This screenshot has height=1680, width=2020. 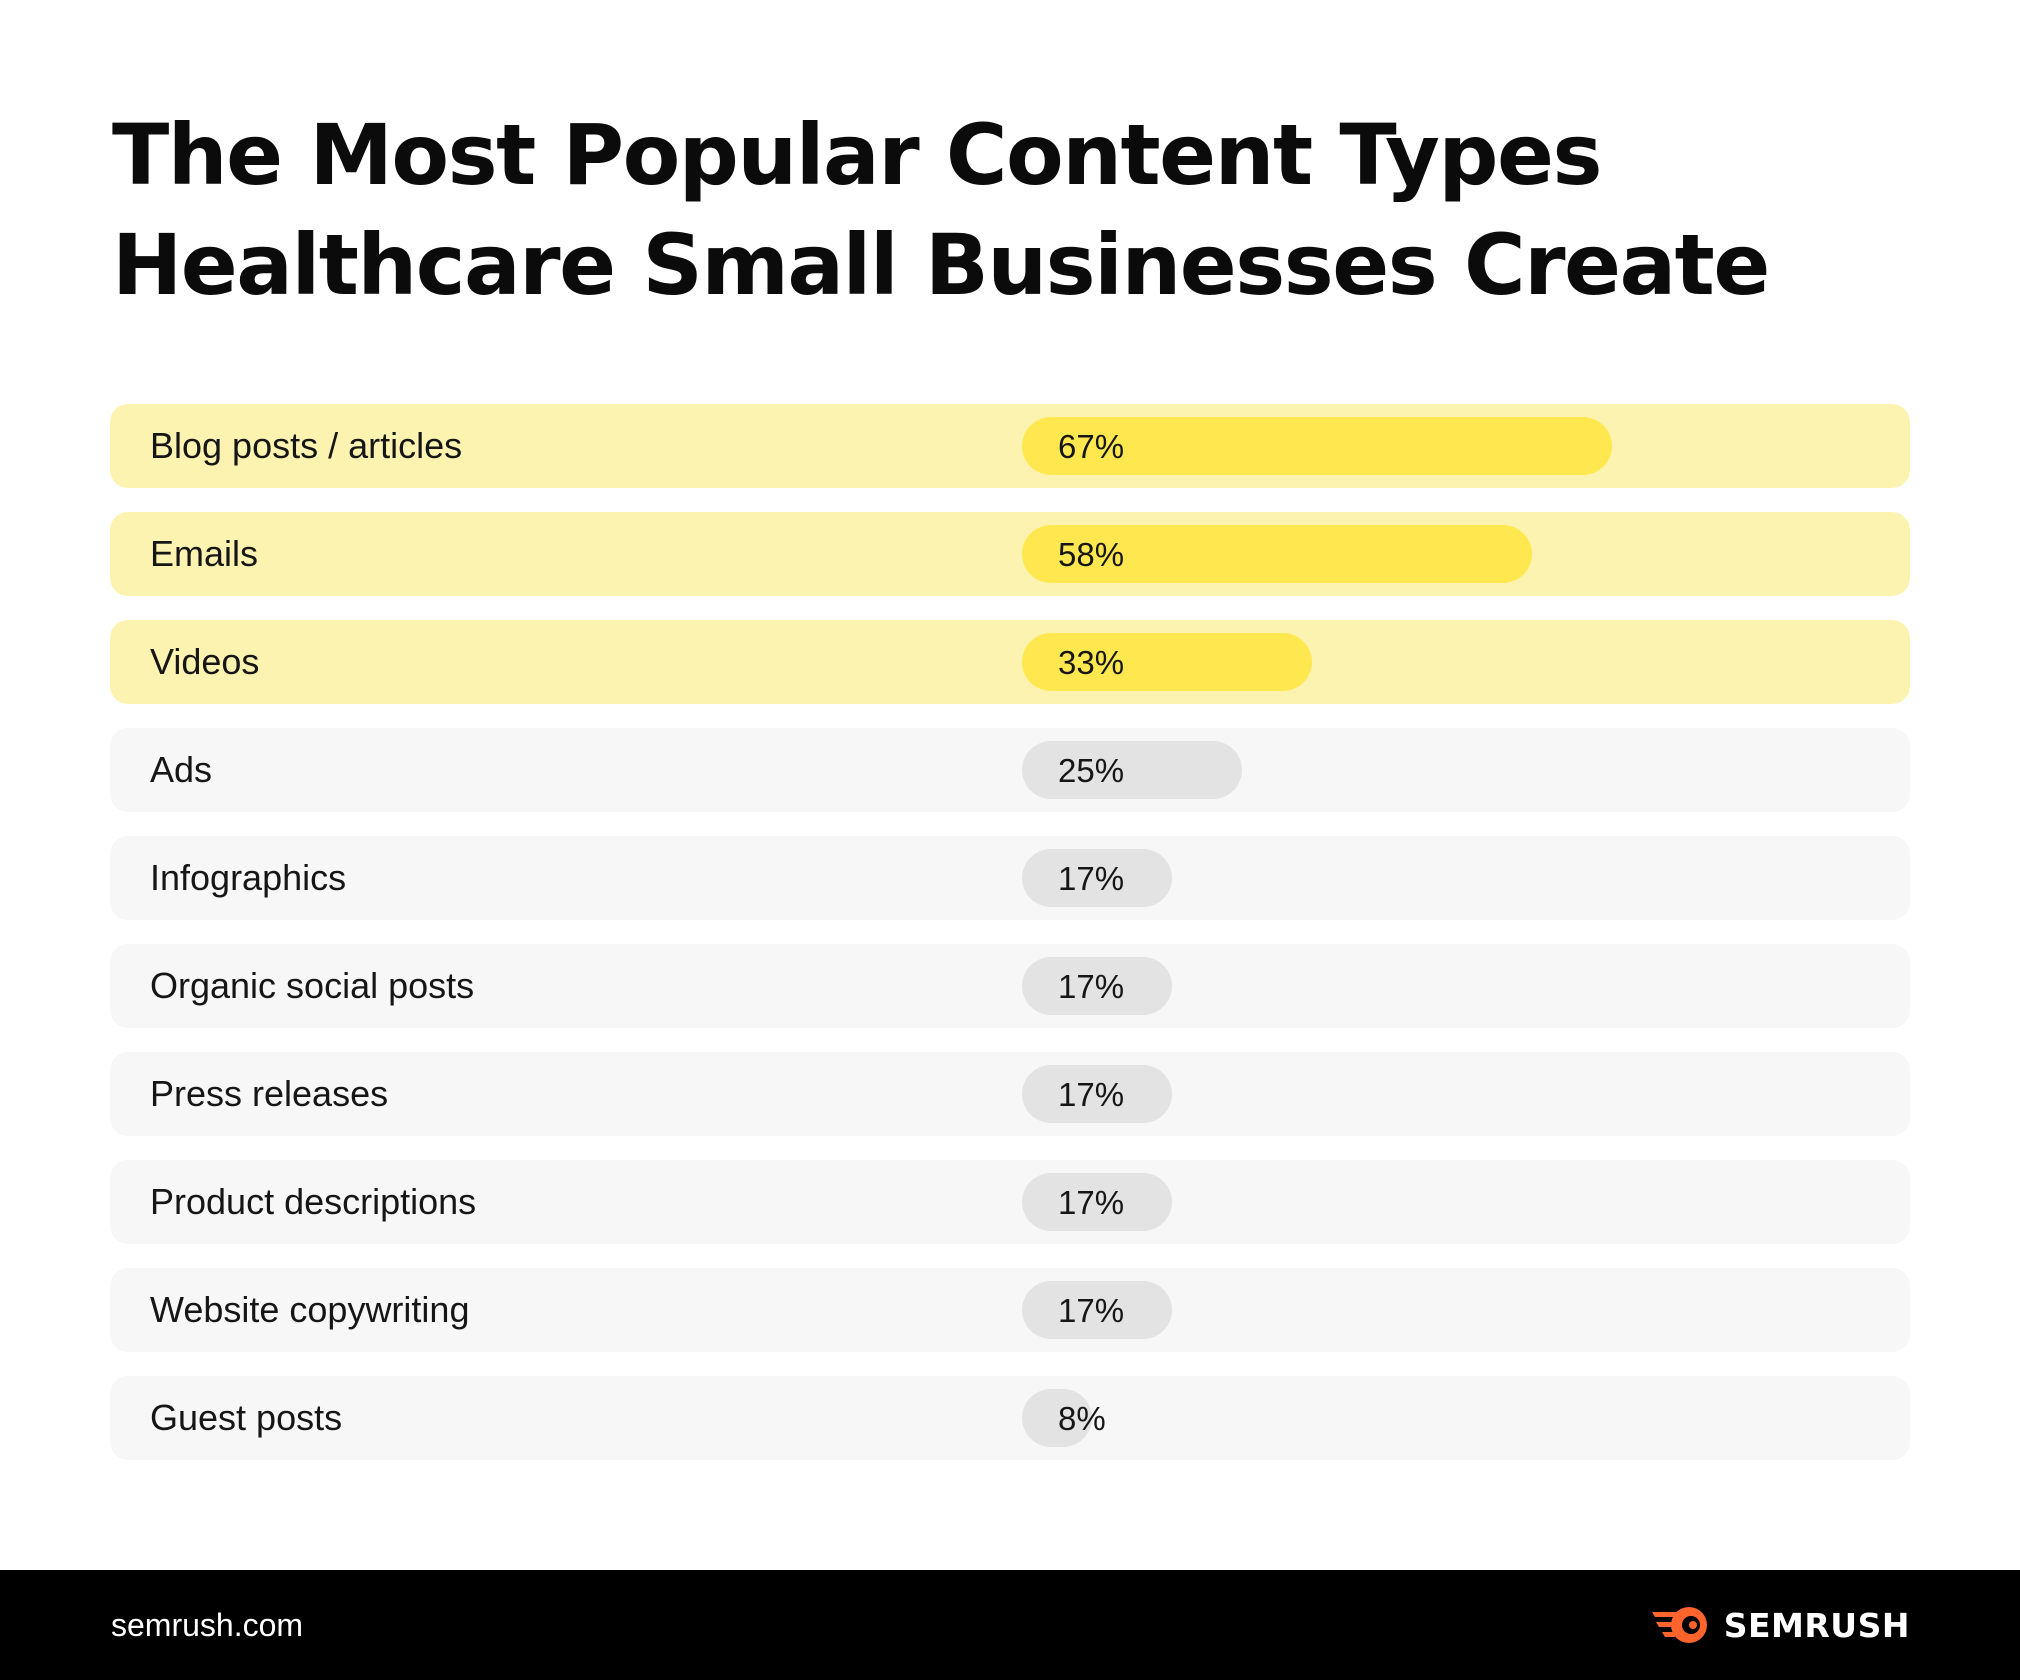 I want to click on category-label: Website copywriting, so click(x=310, y=1309).